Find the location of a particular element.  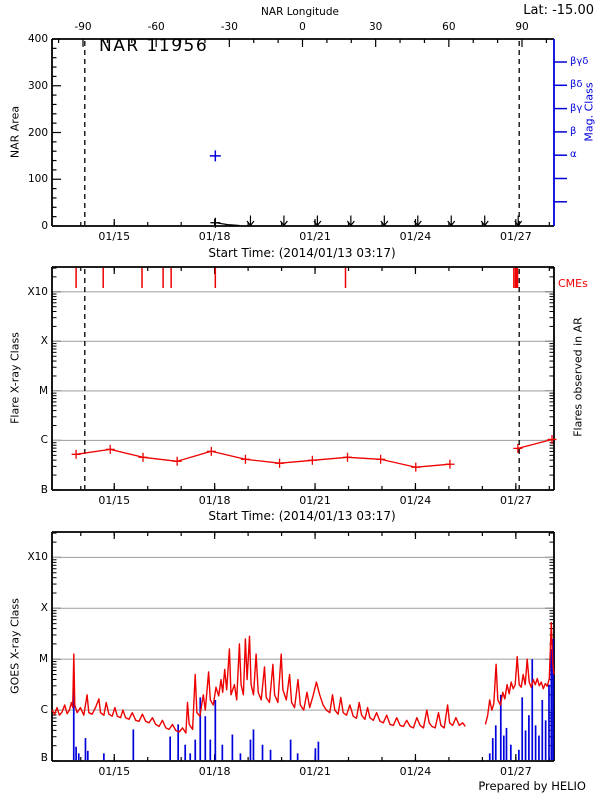

mag-class-tick-label: β is located at coordinates (573, 131).